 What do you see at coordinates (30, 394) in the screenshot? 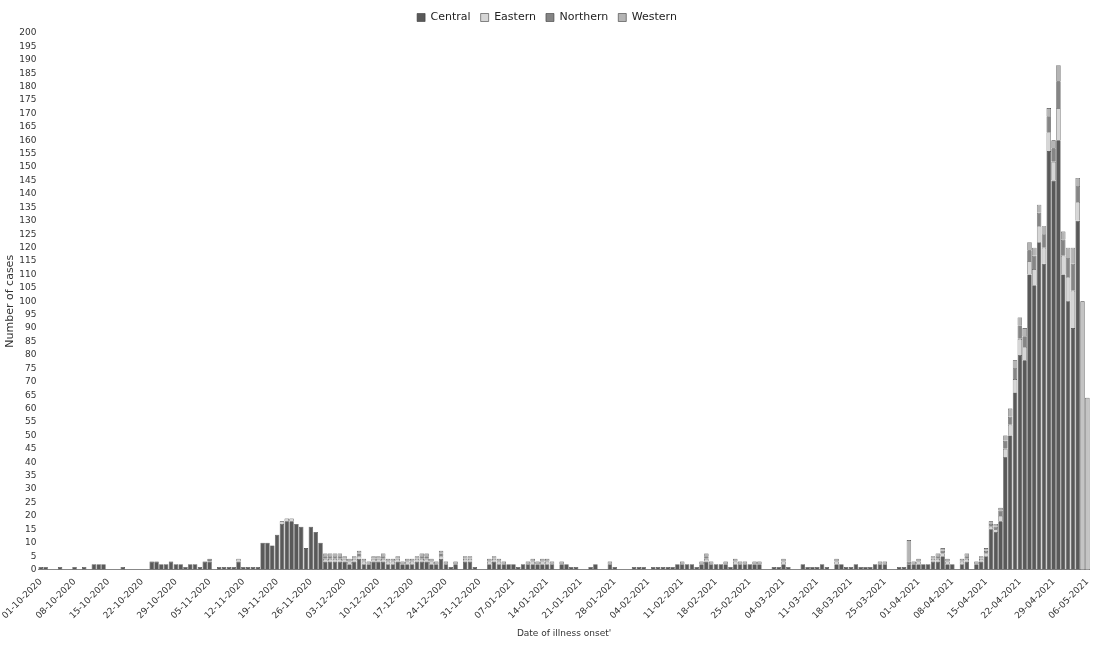
I see `y-tick-label: 65` at bounding box center [30, 394].